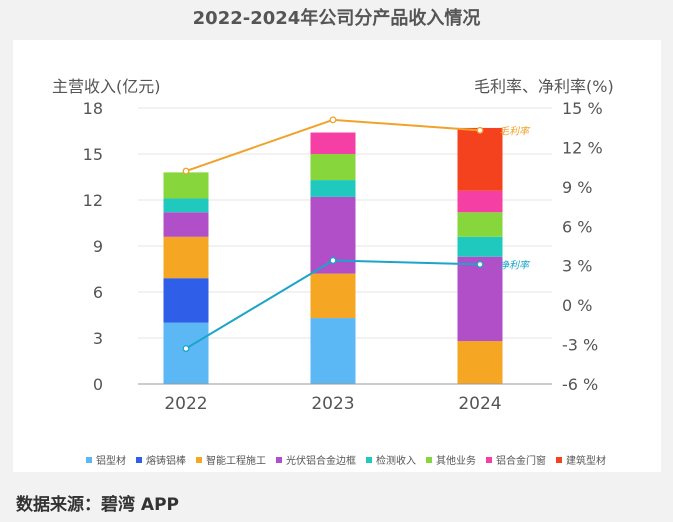 Image resolution: width=673 pixels, height=522 pixels. What do you see at coordinates (321, 460) in the screenshot?
I see `legend-label: 光伏铝合金边框` at bounding box center [321, 460].